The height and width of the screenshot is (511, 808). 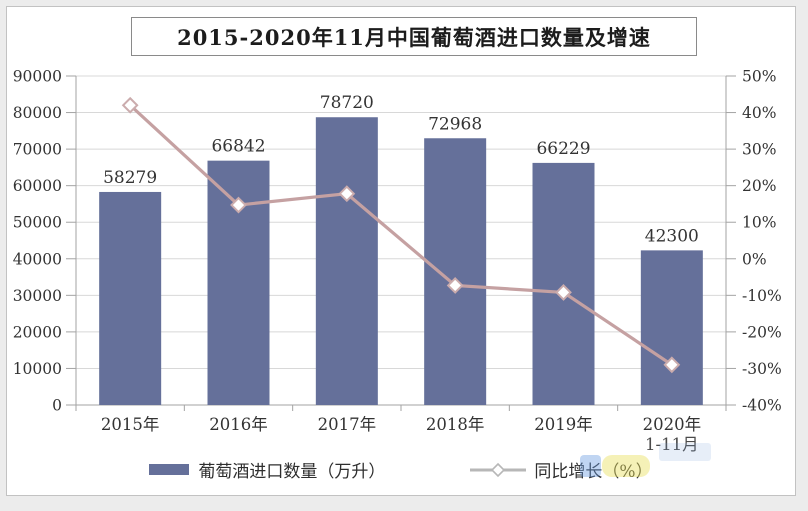 What do you see at coordinates (671, 327) in the screenshot?
I see `bar-2020年` at bounding box center [671, 327].